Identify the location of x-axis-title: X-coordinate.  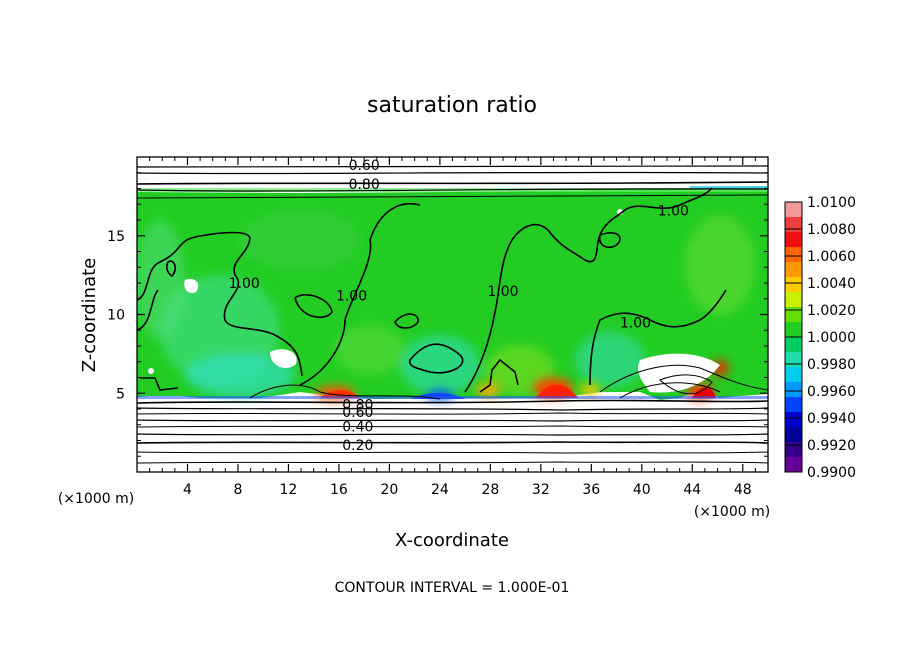
(452, 540).